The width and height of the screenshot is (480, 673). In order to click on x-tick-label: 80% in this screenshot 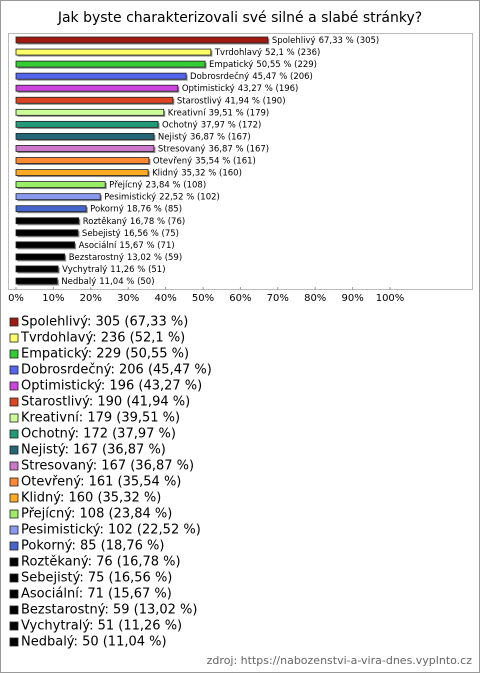, I will do `click(315, 298)`.